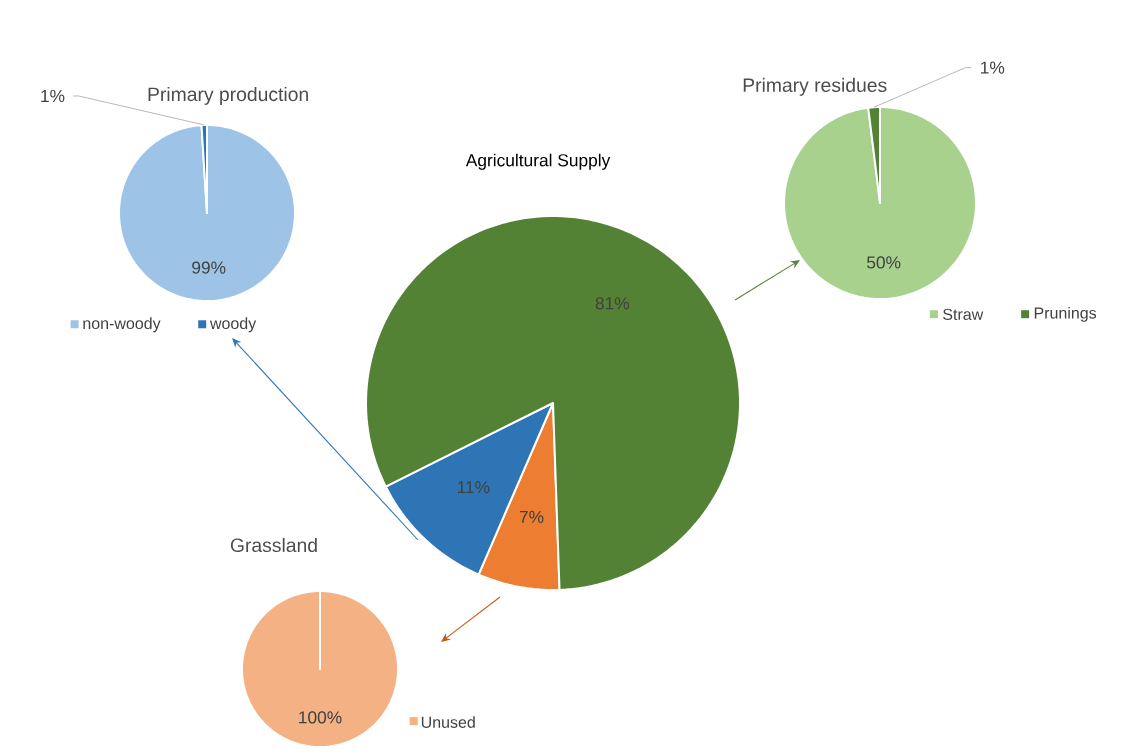  What do you see at coordinates (963, 314) in the screenshot?
I see `legend-label: Straw` at bounding box center [963, 314].